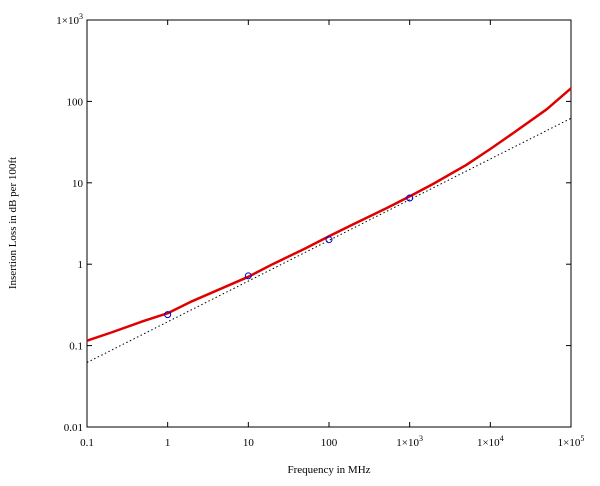 Image resolution: width=600 pixels, height=486 pixels. What do you see at coordinates (249, 443) in the screenshot?
I see `x-tick-label: 10` at bounding box center [249, 443].